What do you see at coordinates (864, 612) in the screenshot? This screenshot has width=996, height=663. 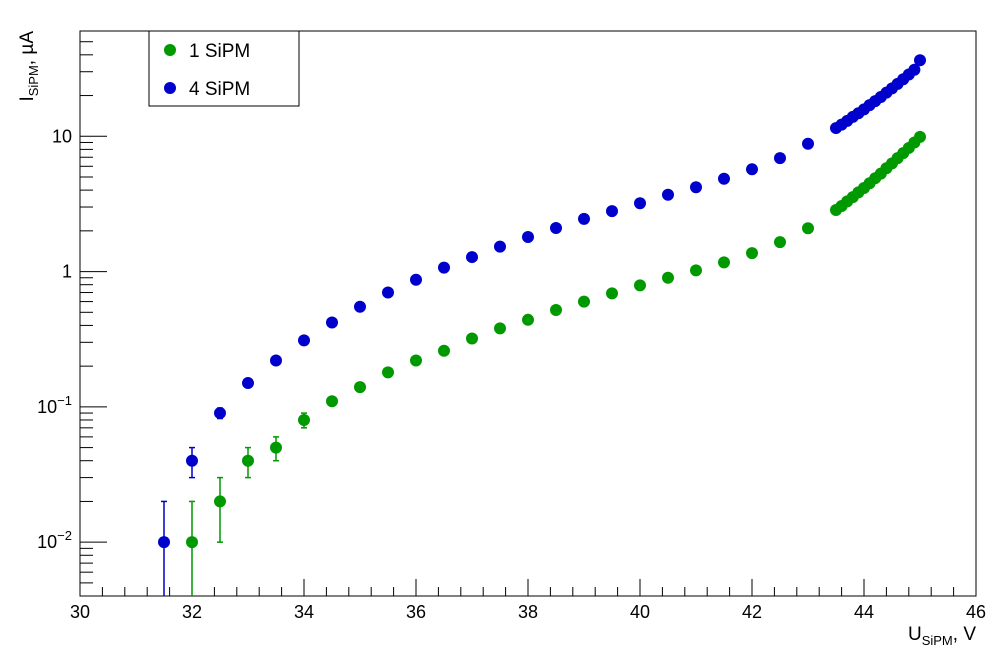 I see `x-tick-label: 44` at bounding box center [864, 612].